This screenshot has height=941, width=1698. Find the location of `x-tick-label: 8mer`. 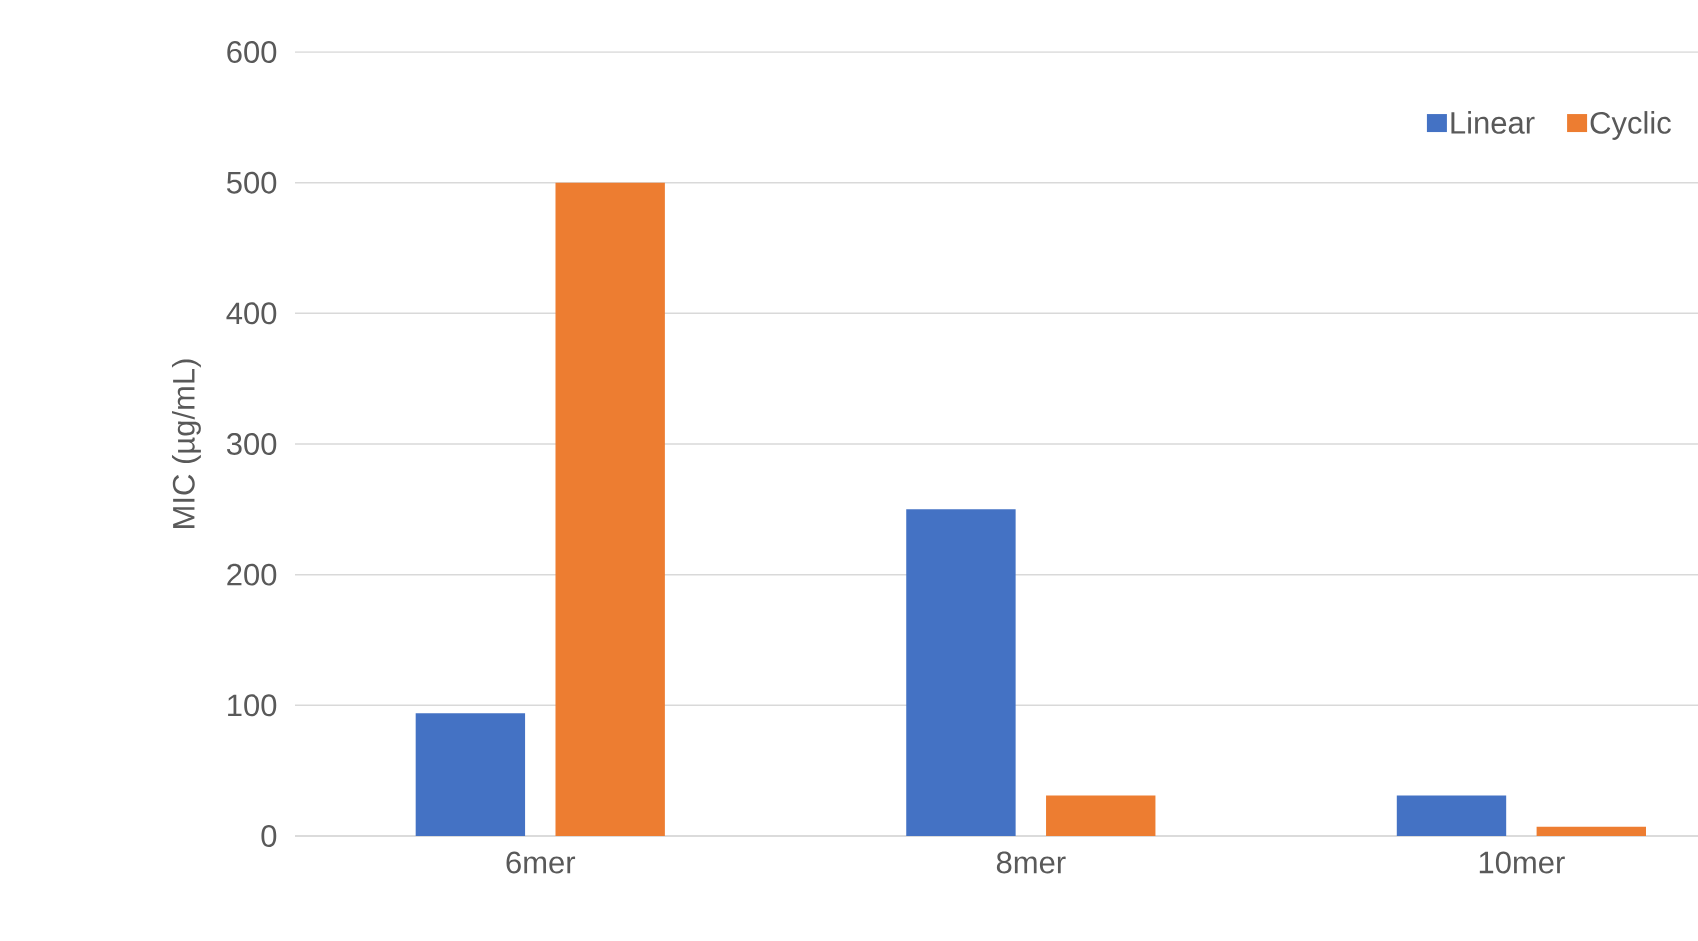

x-tick-label: 8mer is located at coordinates (1031, 862).